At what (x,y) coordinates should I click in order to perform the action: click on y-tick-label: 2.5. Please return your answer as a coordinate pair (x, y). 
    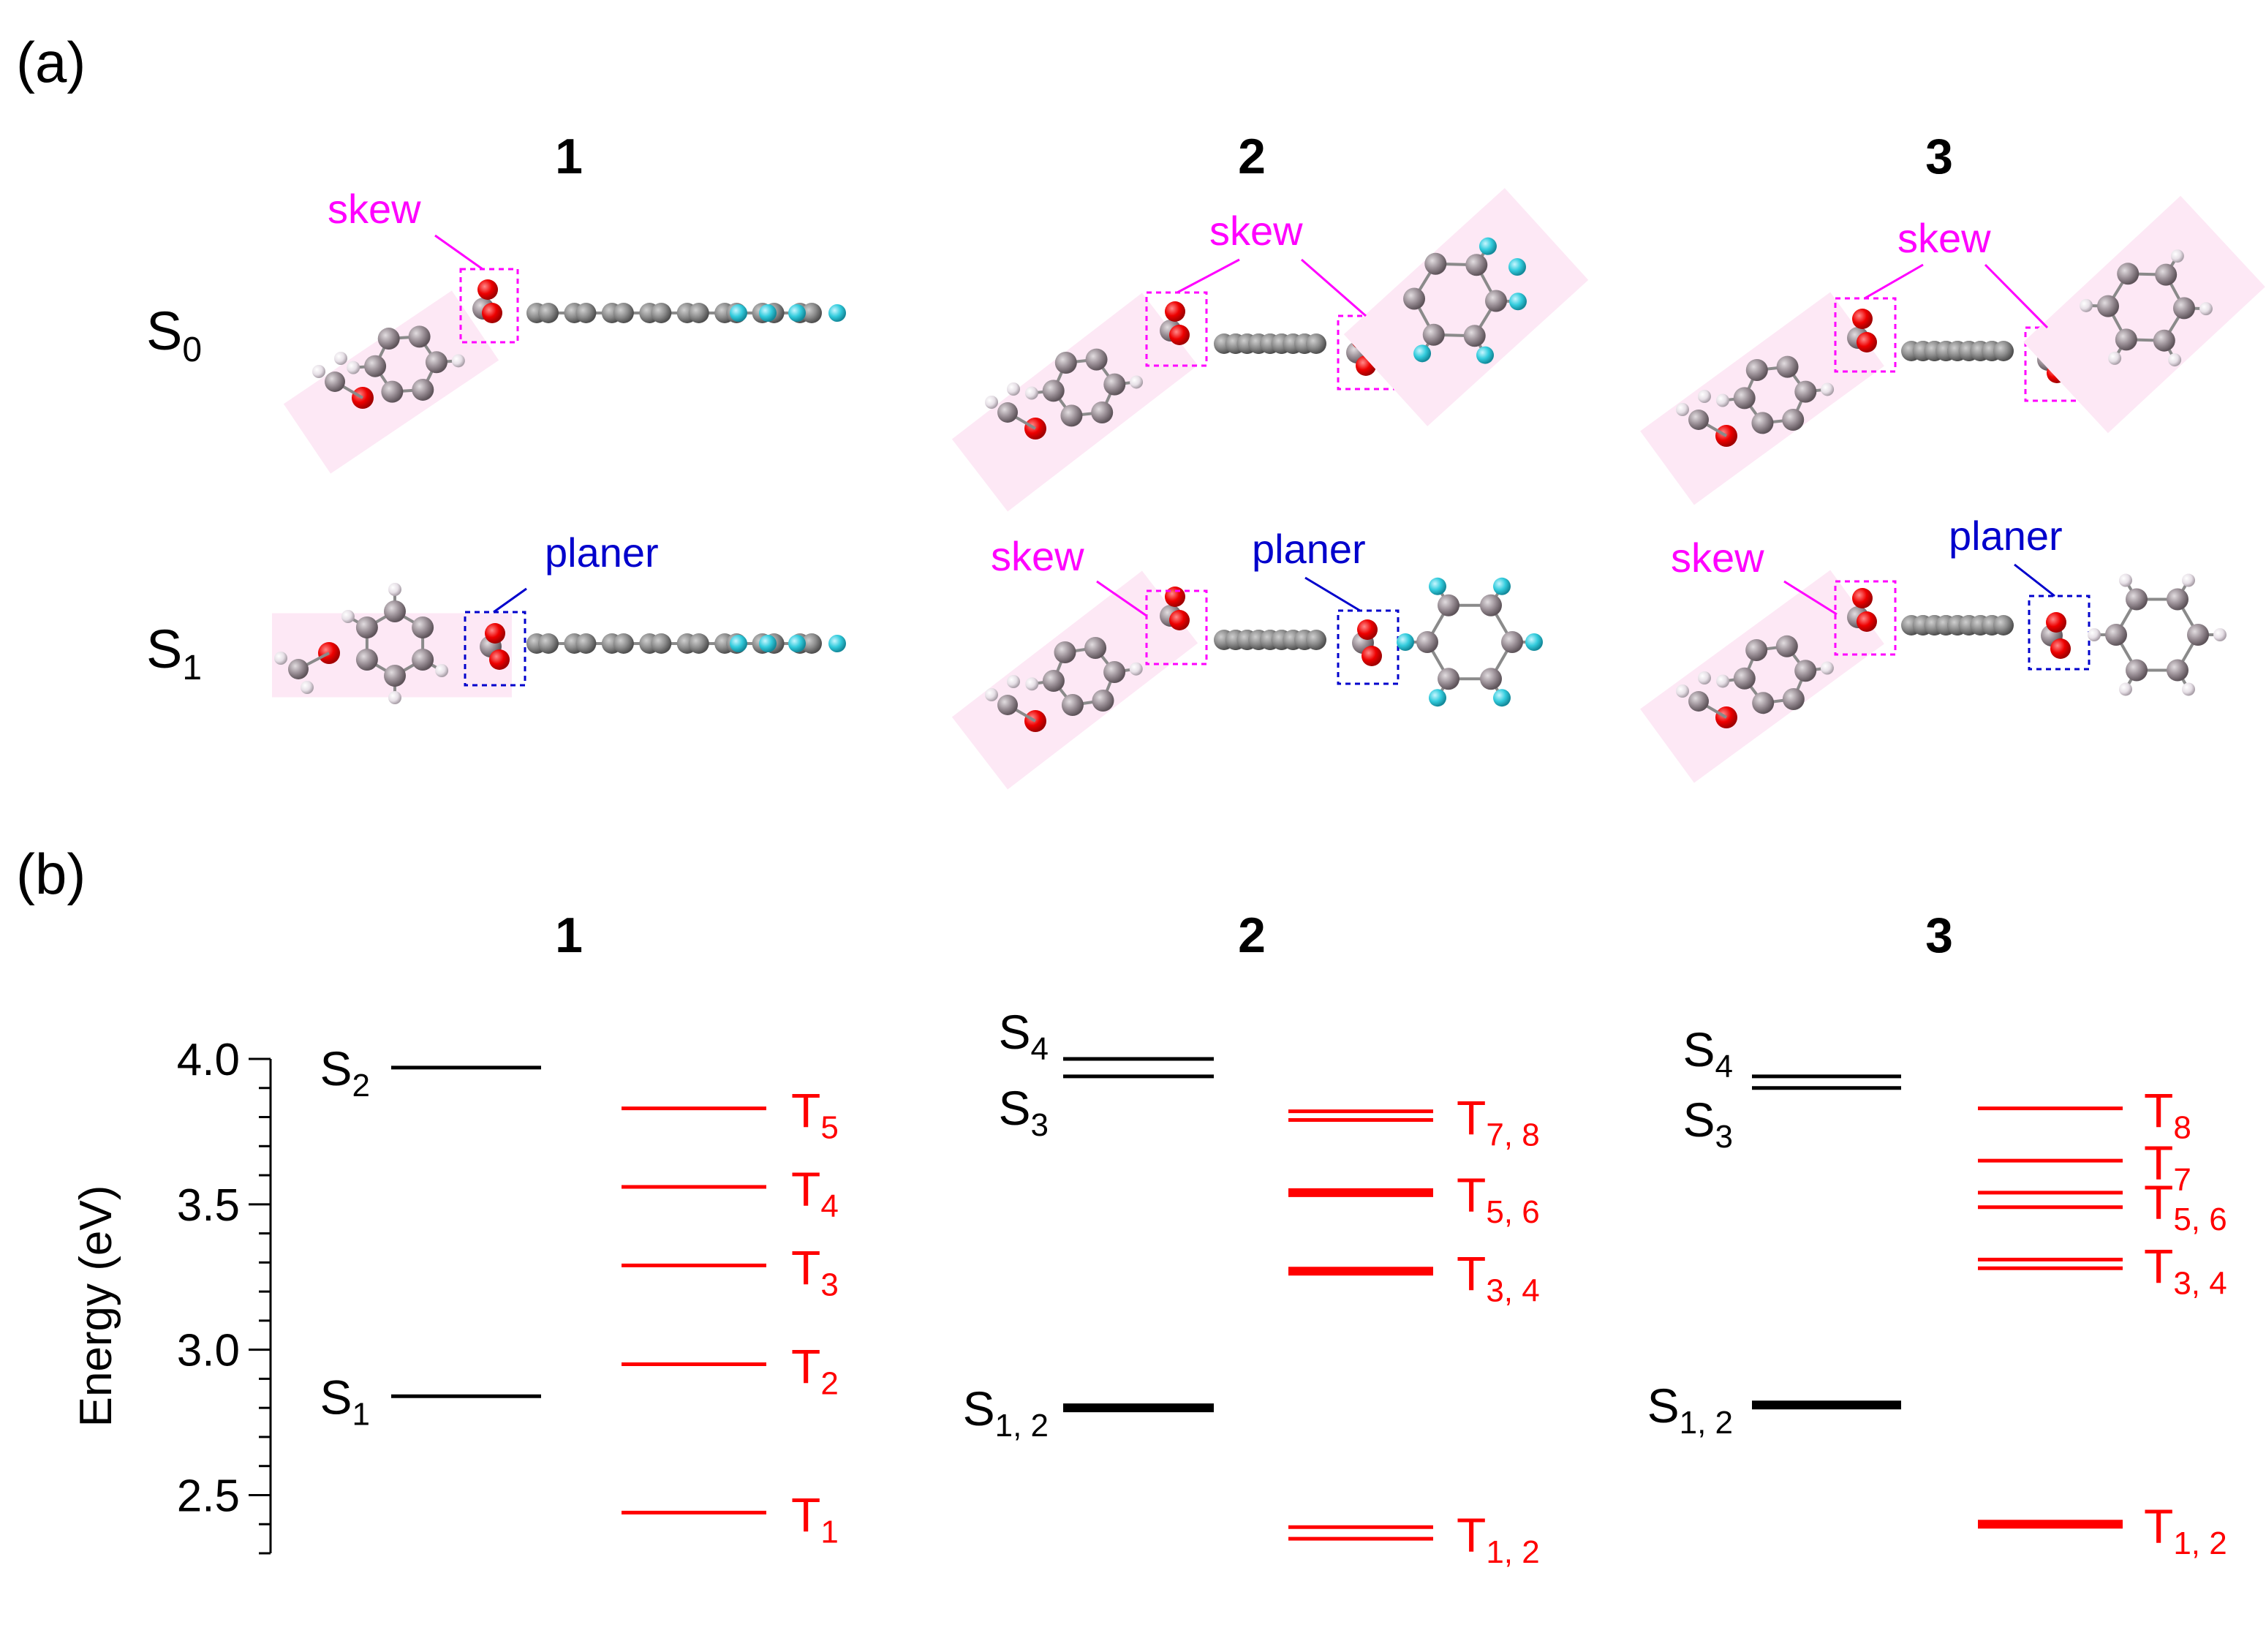
    Looking at the image, I should click on (208, 1496).